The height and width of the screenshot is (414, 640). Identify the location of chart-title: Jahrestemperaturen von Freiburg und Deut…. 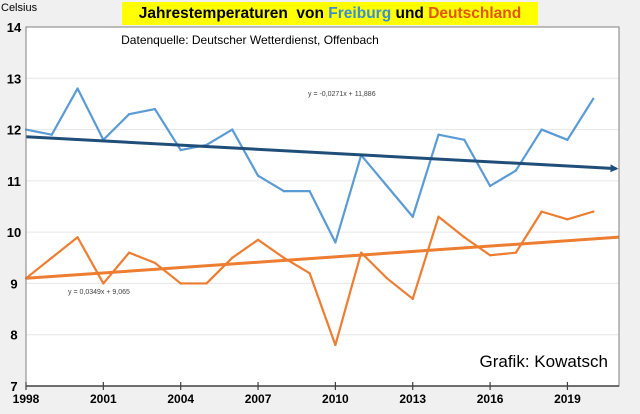
(330, 13).